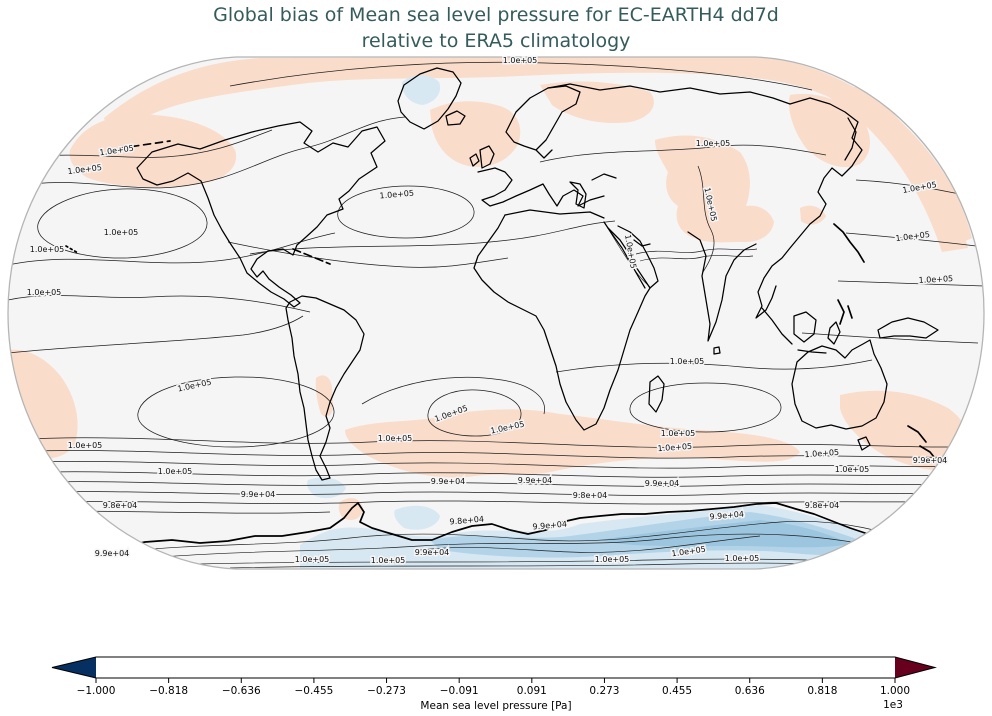 Image resolution: width=992 pixels, height=716 pixels. I want to click on coast-greenland, so click(429, 98).